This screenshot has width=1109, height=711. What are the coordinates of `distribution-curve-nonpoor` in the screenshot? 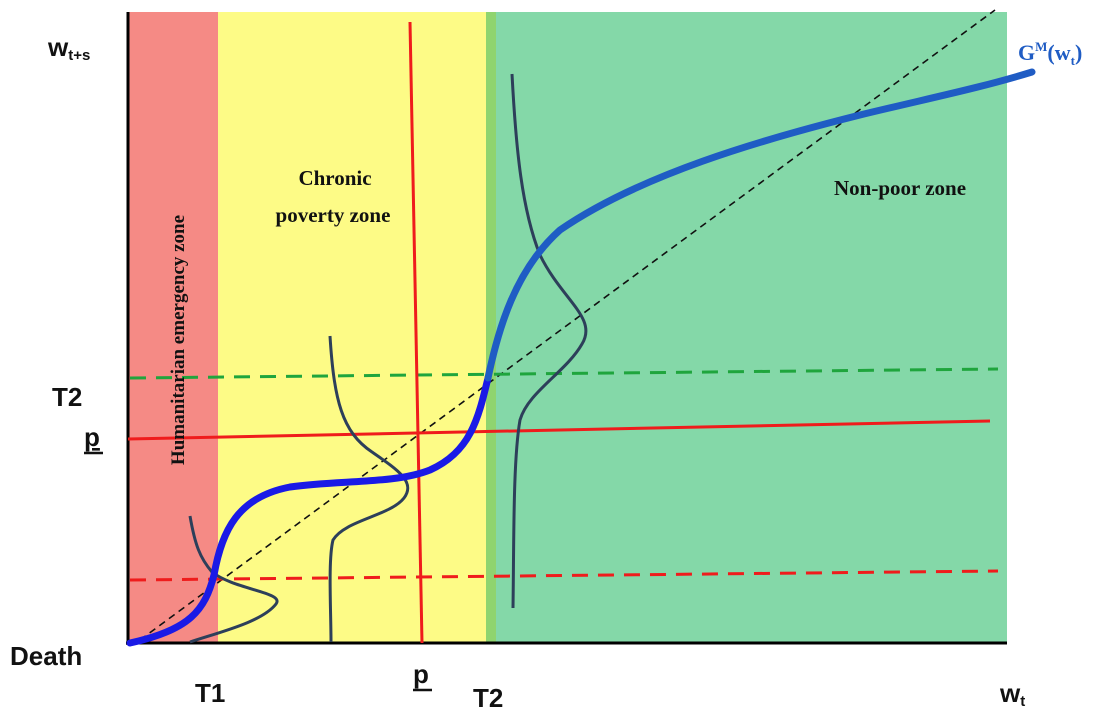 It's located at (549, 341).